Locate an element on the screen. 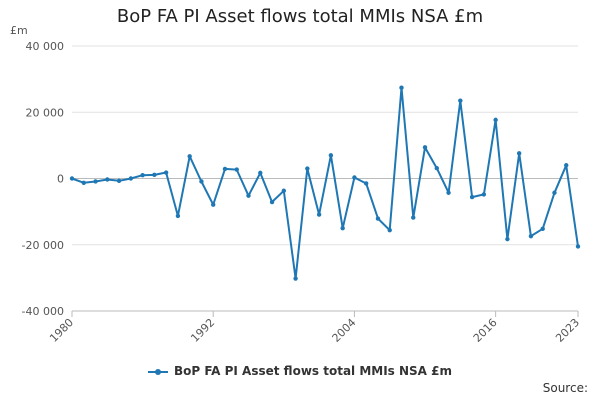 This screenshot has height=400, width=600. chart-title: BoP FA PI Asset flows total MMIs NSA £m is located at coordinates (300, 16).